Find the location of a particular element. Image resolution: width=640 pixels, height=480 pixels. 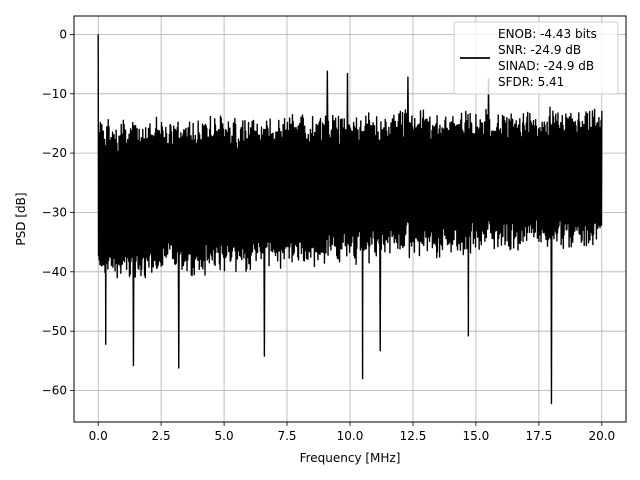

y-tick-label: −10 is located at coordinates (54, 94).